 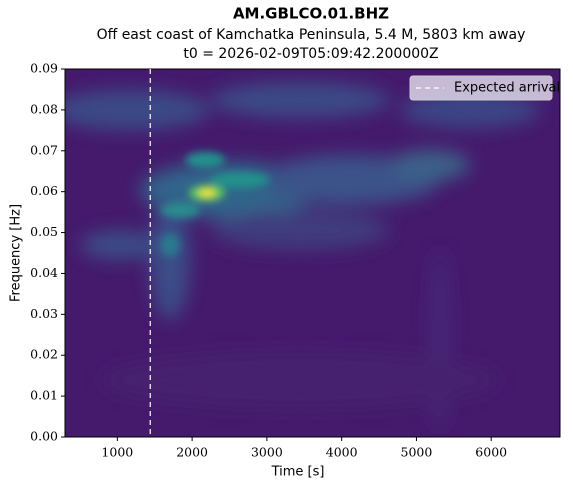 What do you see at coordinates (417, 452) in the screenshot?
I see `x-tick-label: 5000` at bounding box center [417, 452].